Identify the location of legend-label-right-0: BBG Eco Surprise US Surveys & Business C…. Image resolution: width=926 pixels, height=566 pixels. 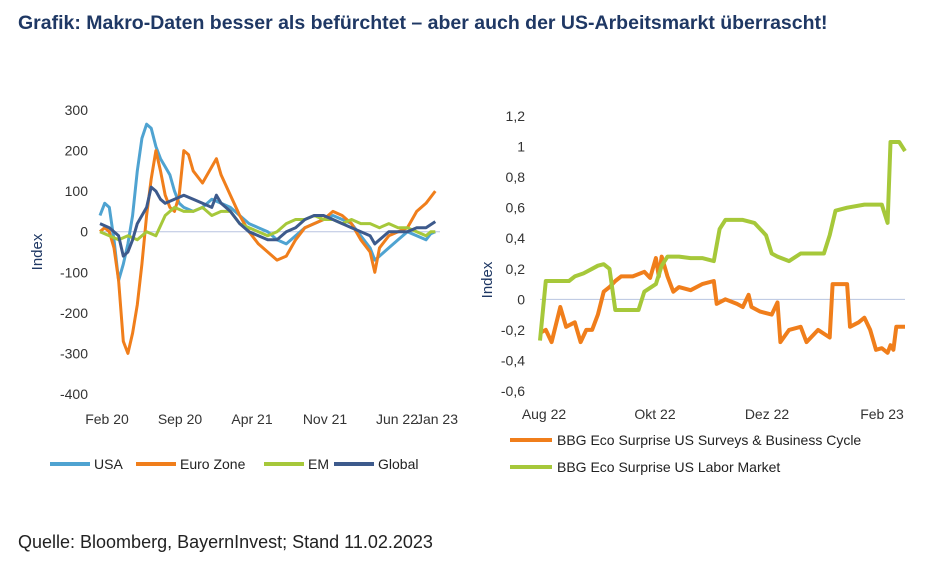
(709, 440).